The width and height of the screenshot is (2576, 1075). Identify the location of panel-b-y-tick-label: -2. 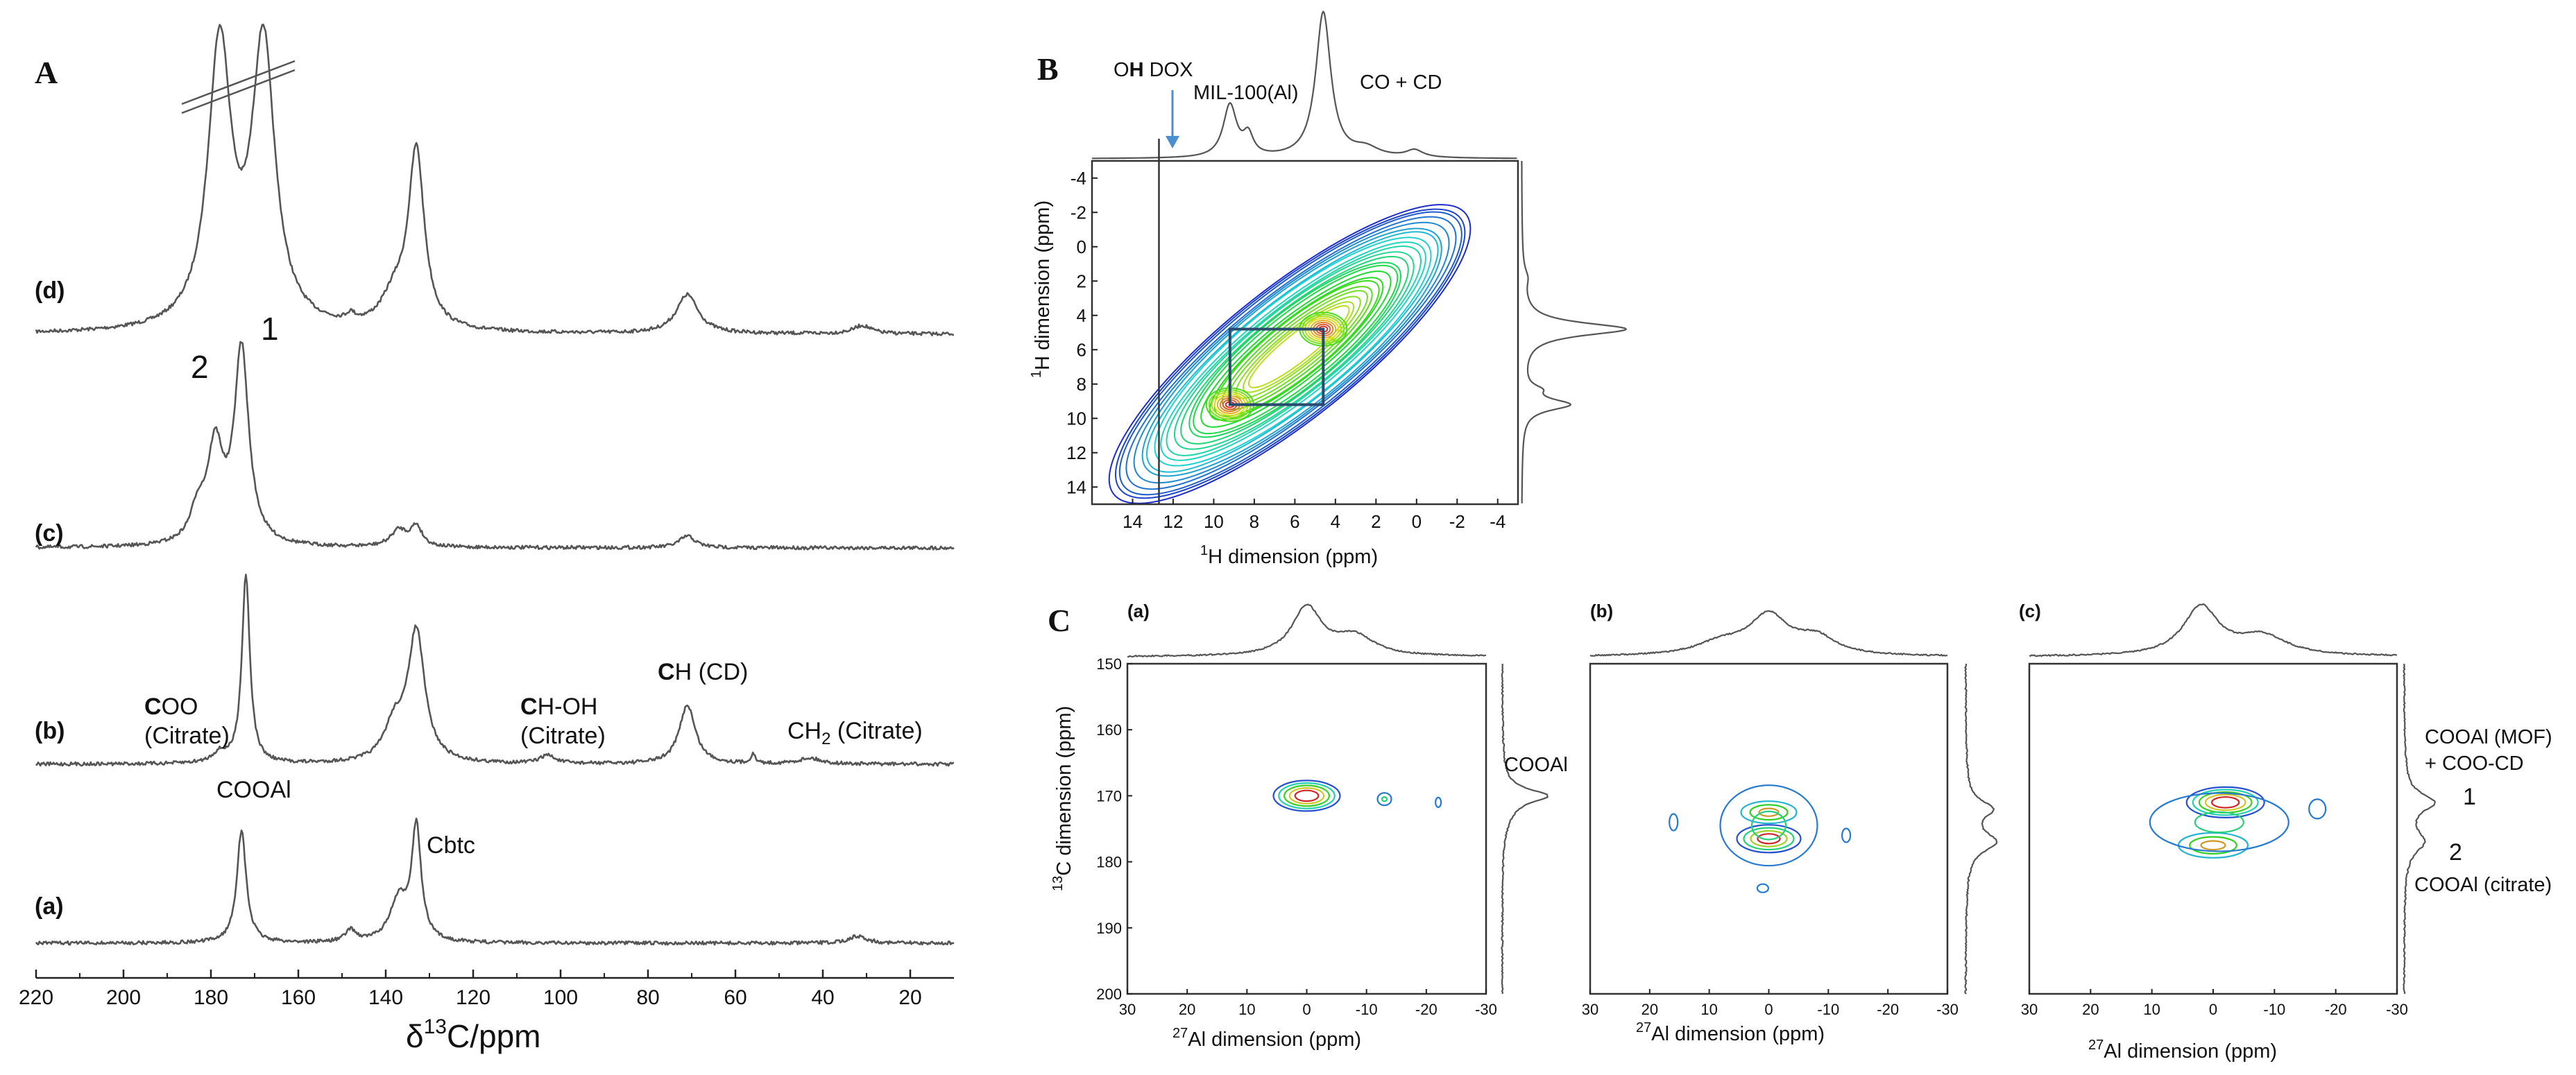
(1078, 212).